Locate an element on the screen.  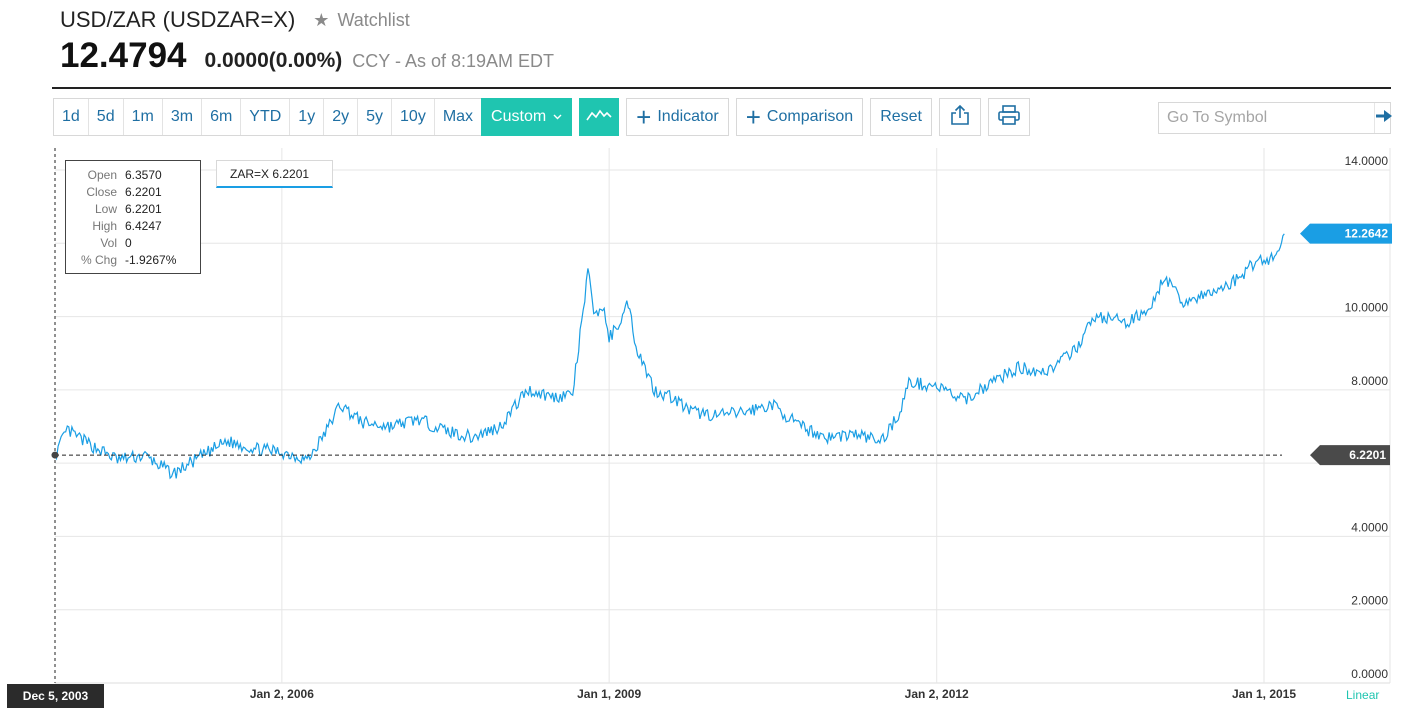
range-1y: 1y is located at coordinates (307, 117).